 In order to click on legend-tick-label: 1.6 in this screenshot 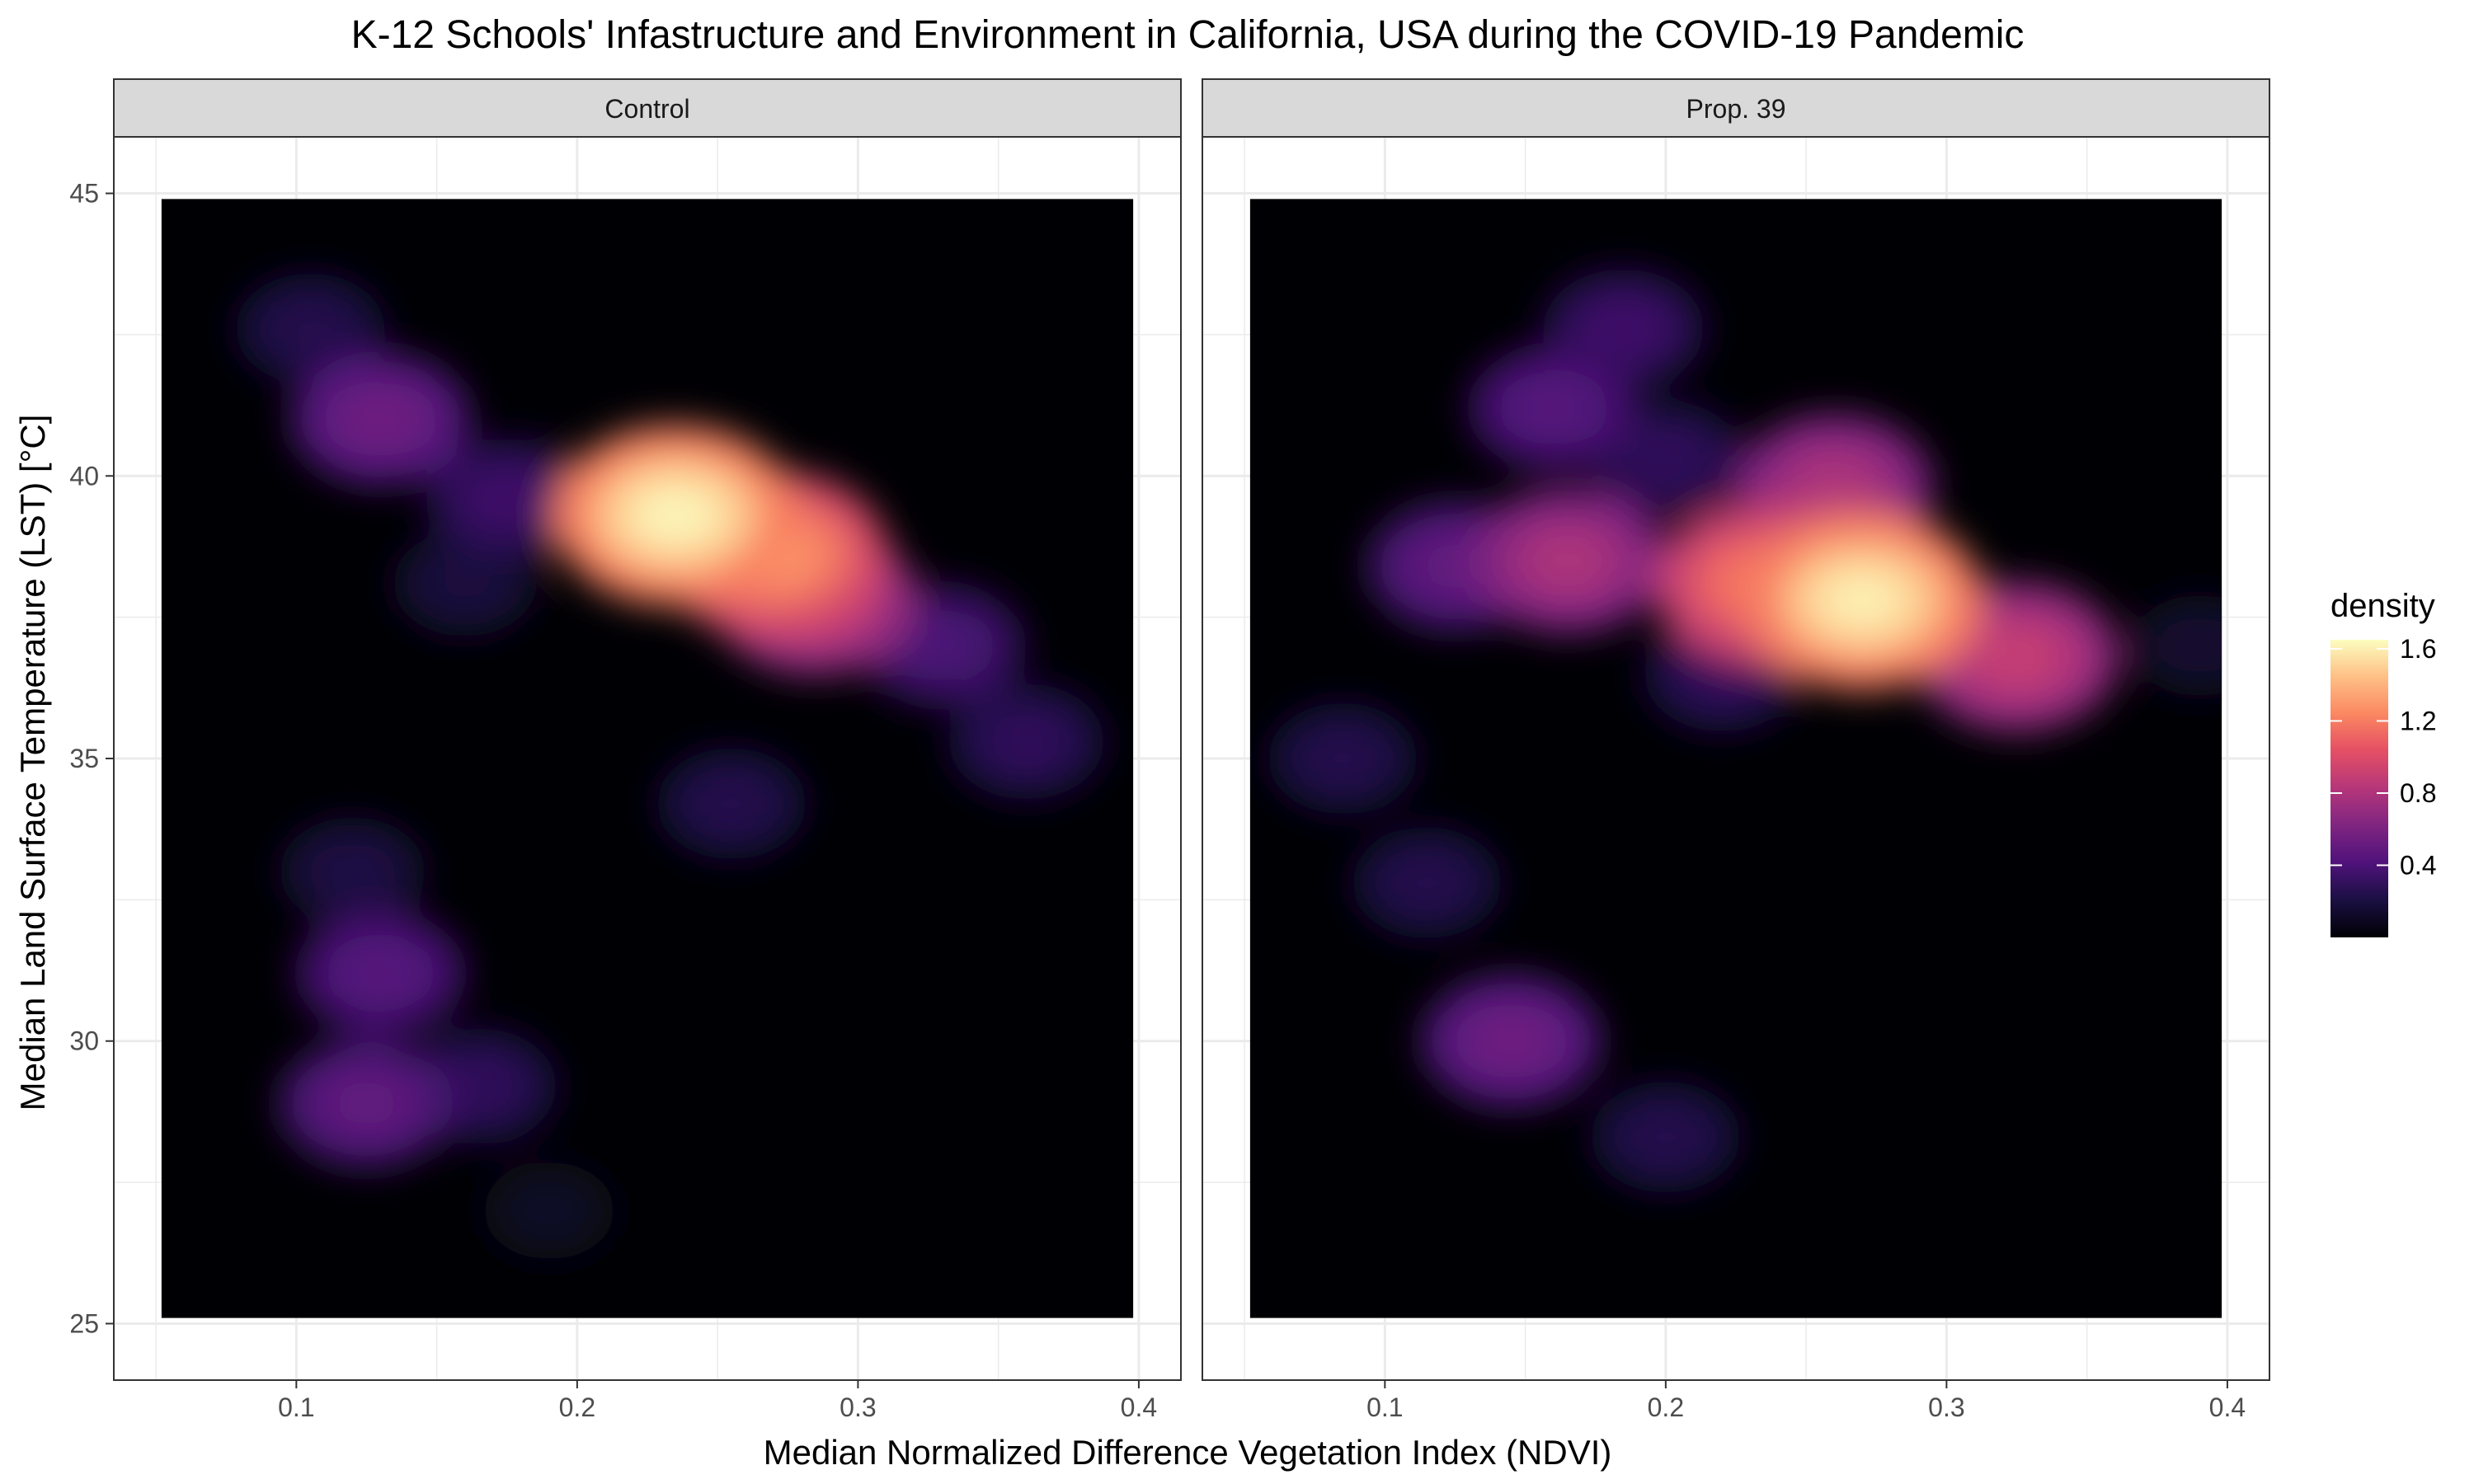, I will do `click(2418, 649)`.